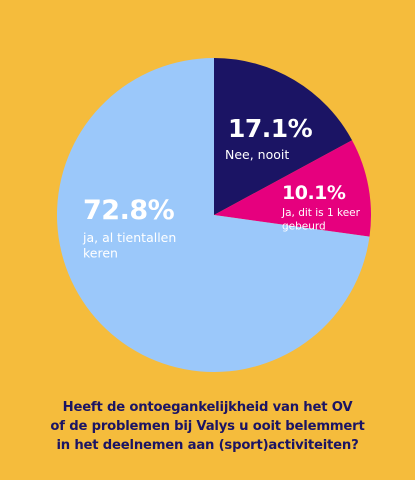 Image resolution: width=415 pixels, height=480 pixels. I want to click on slice-category-label-1: Nee, nooit, so click(257, 154).